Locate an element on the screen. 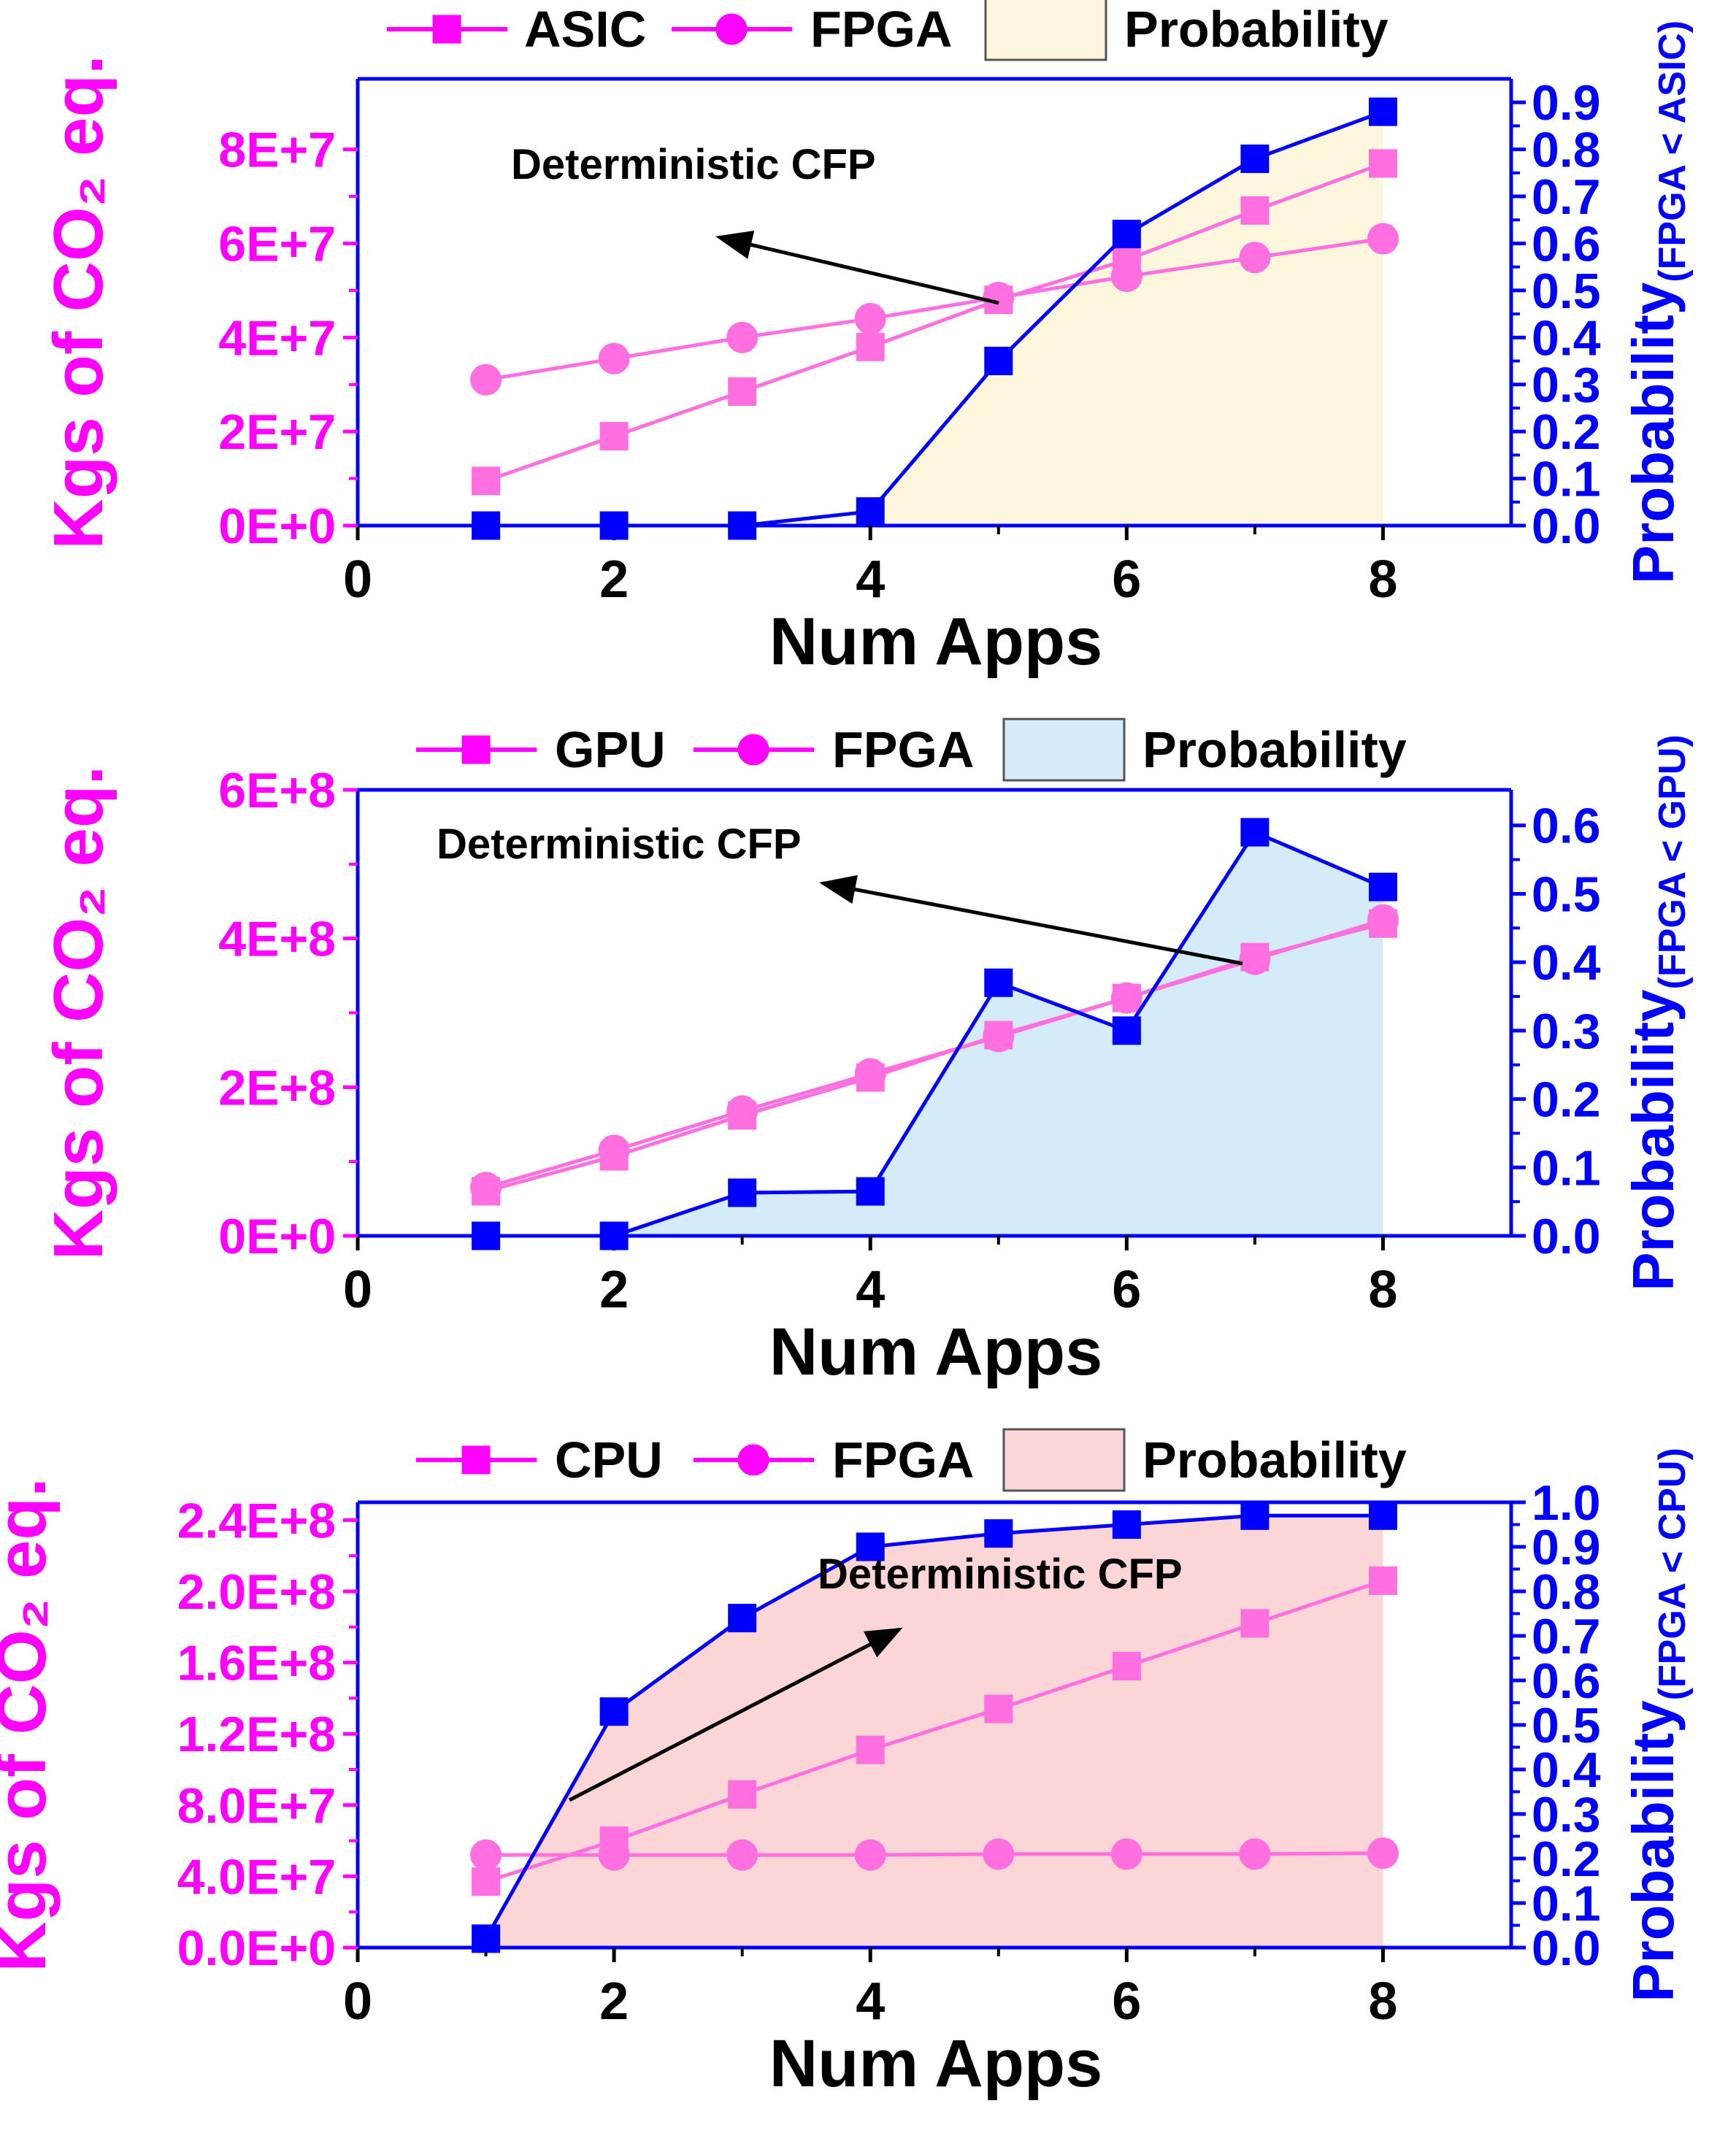 The height and width of the screenshot is (2133, 1736). y-tick-label: 2.4E+8 is located at coordinates (256, 1521).